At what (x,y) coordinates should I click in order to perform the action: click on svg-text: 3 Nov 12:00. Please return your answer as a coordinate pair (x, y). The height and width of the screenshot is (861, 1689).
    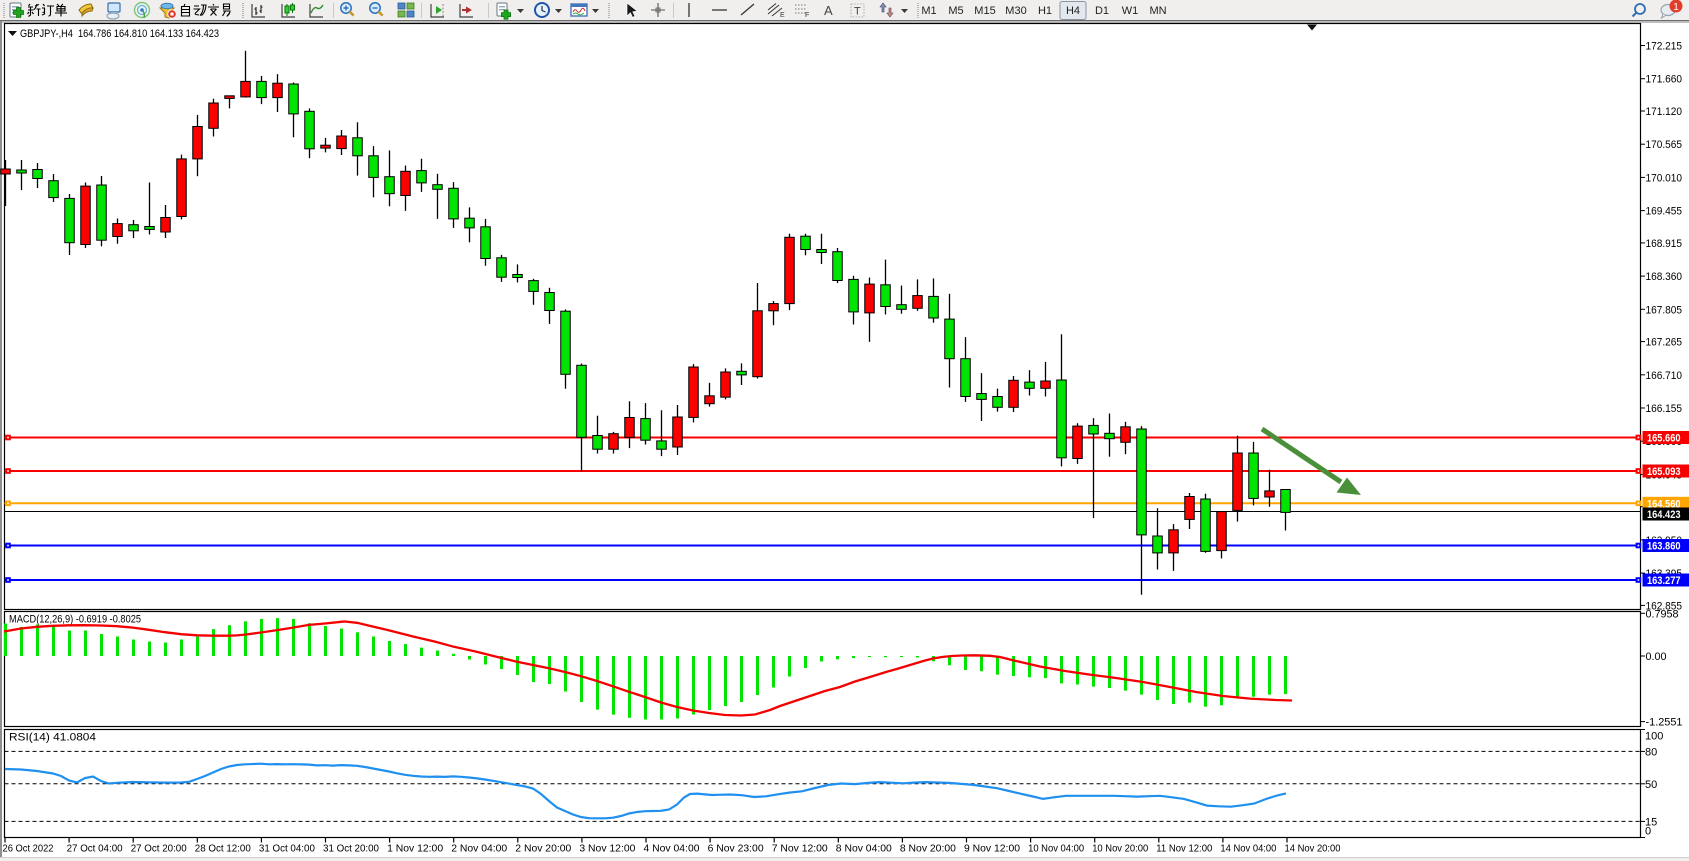
    Looking at the image, I should click on (607, 849).